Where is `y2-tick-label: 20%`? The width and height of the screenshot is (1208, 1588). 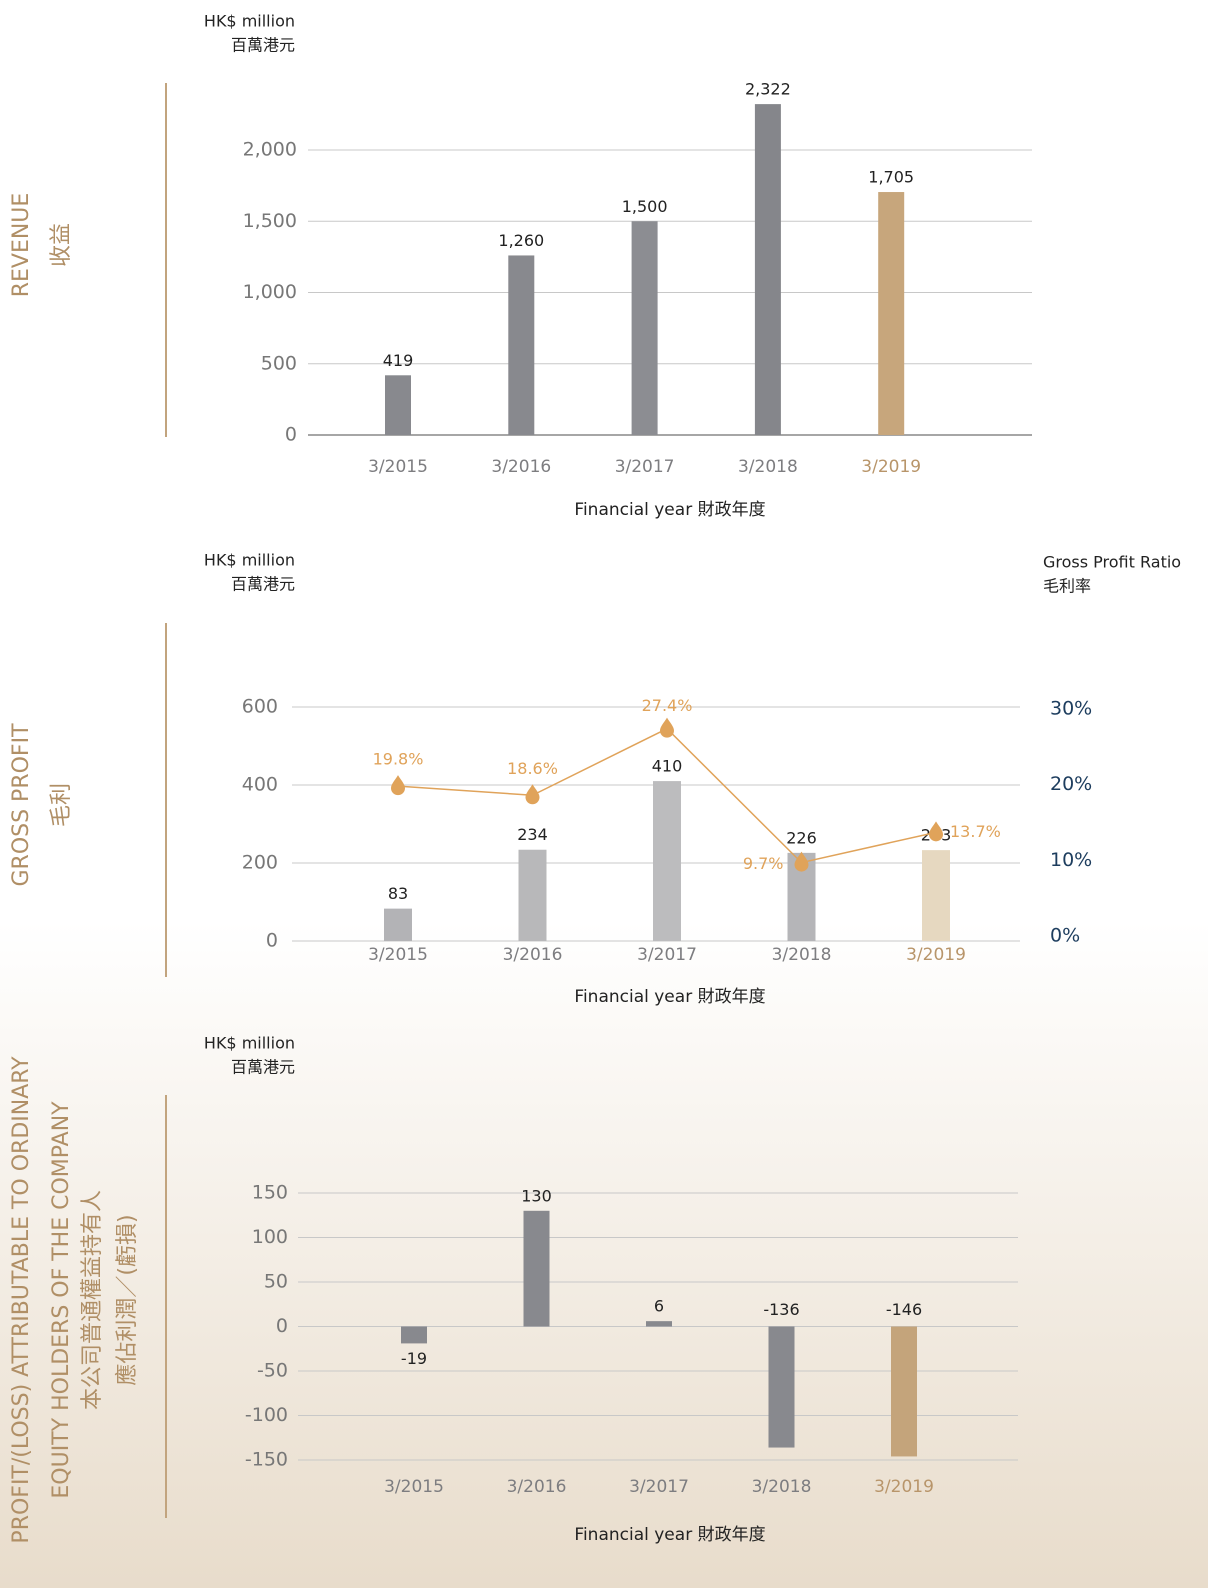 y2-tick-label: 20% is located at coordinates (1071, 784).